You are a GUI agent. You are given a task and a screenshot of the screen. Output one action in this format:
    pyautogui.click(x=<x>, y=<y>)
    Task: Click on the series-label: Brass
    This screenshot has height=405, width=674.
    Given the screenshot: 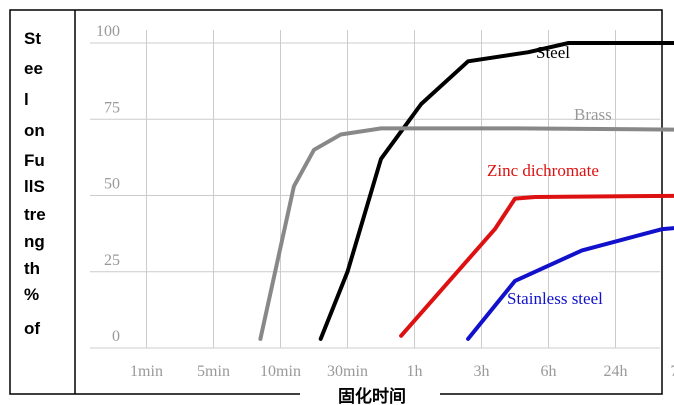 What is the action you would take?
    pyautogui.click(x=593, y=114)
    